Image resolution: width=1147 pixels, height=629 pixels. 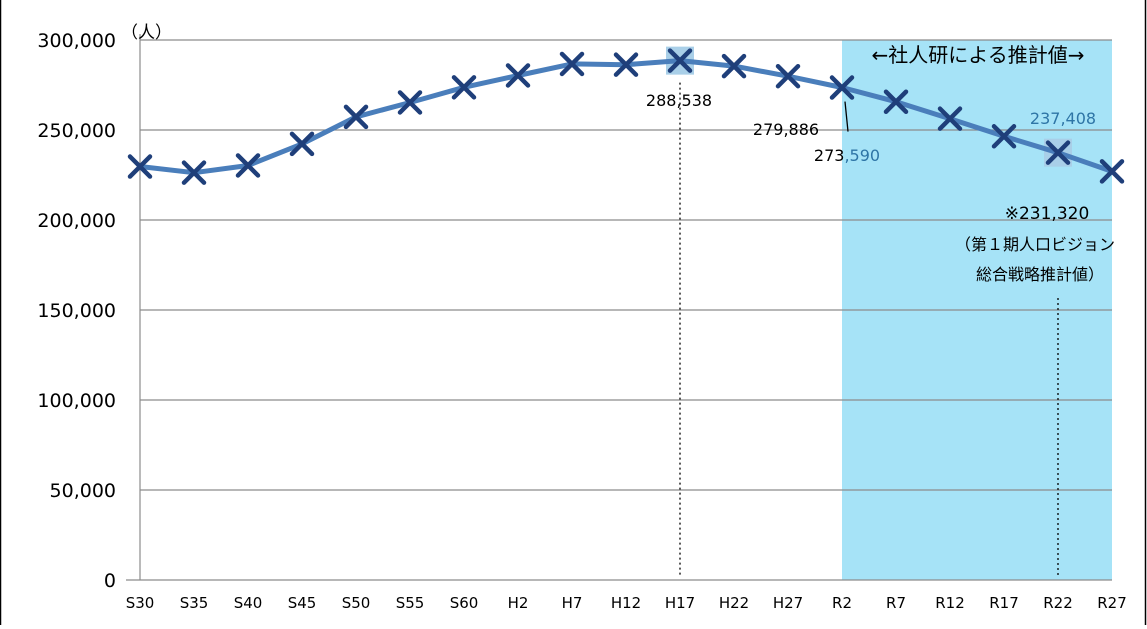 What do you see at coordinates (842, 603) in the screenshot?
I see `x-tick-label: R2` at bounding box center [842, 603].